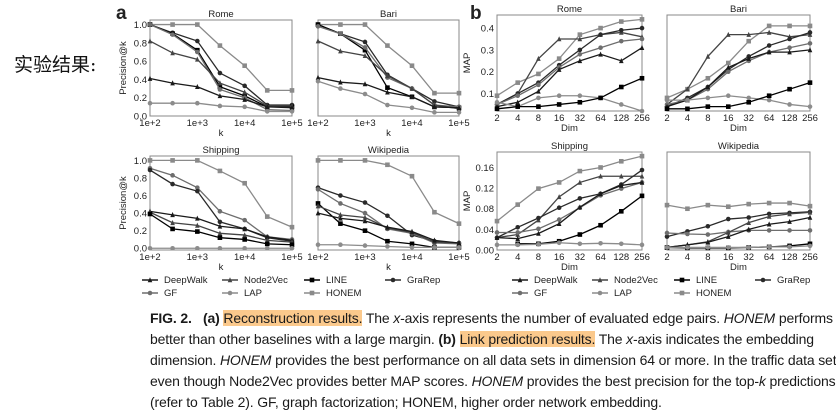 The width and height of the screenshot is (836, 413). What do you see at coordinates (642, 118) in the screenshot?
I see `x-tick-label: 256` at bounding box center [642, 118].